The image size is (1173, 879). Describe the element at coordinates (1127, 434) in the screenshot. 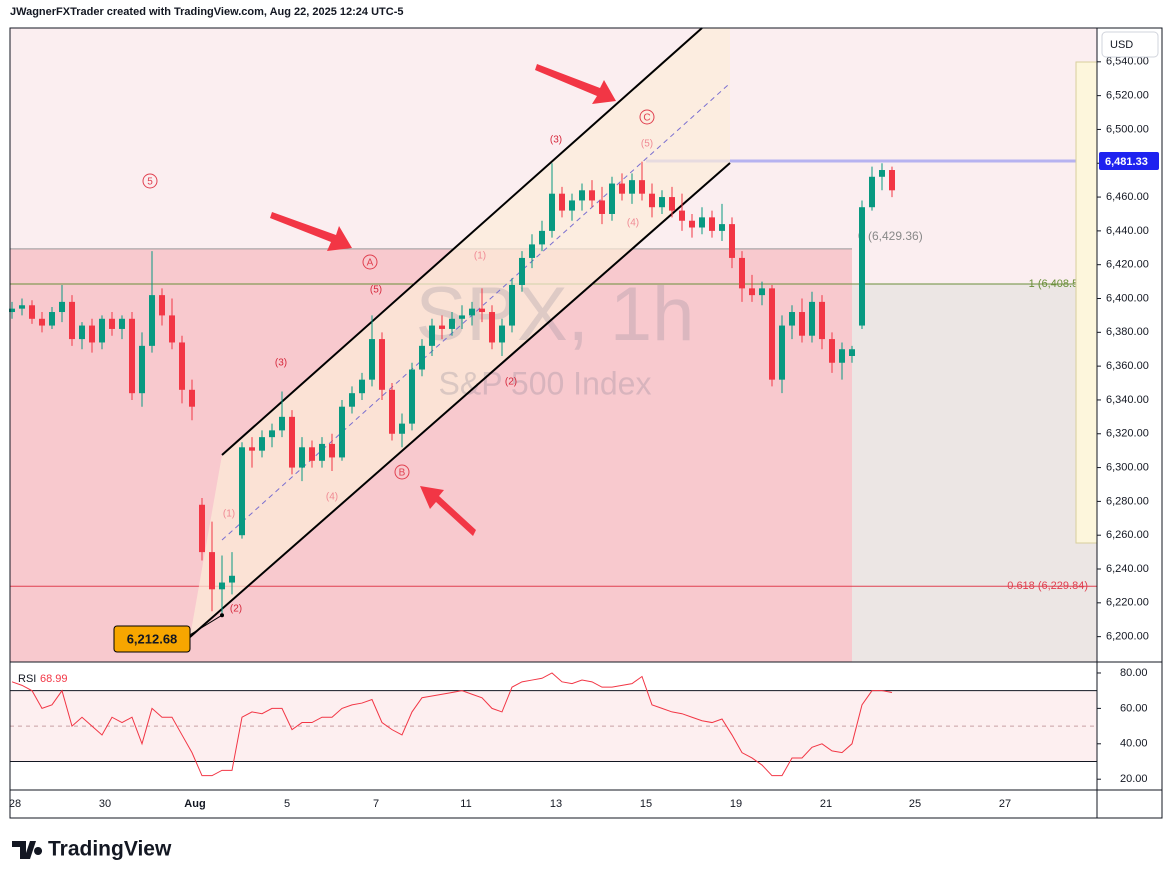

I see `y-tick-label: 6,320.00` at that location.